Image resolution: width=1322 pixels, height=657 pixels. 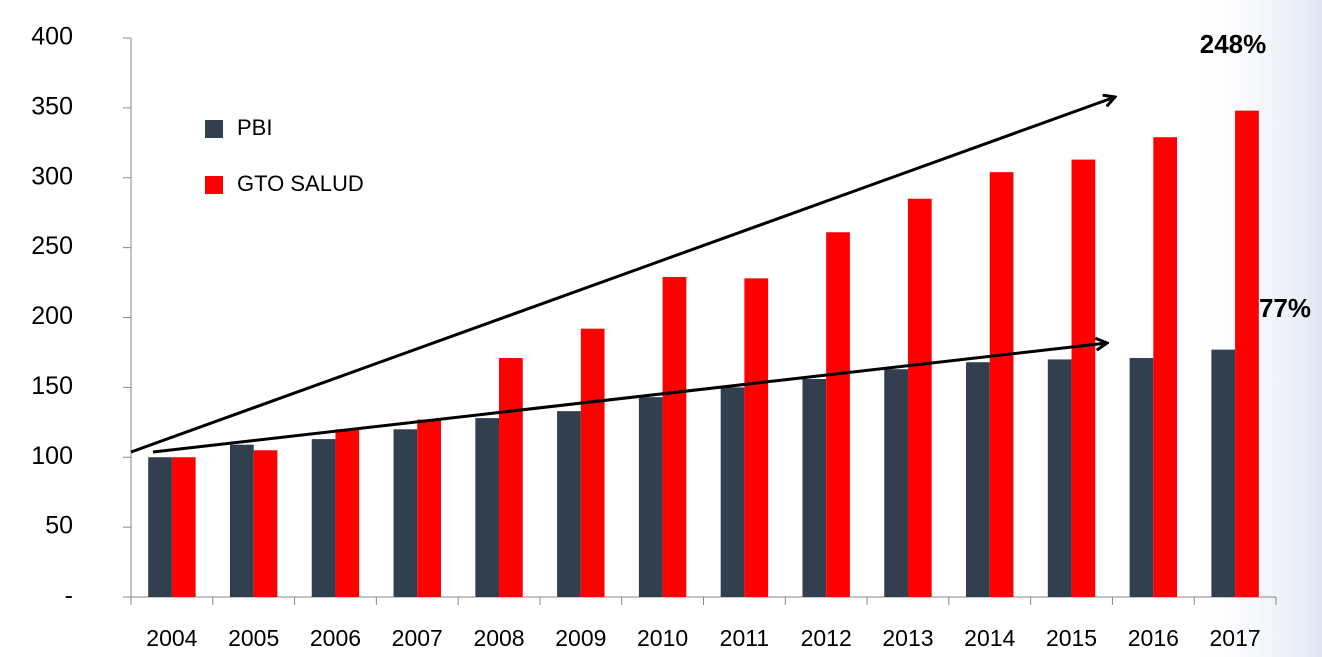 What do you see at coordinates (1235, 638) in the screenshot?
I see `x-tick-label: 2017` at bounding box center [1235, 638].